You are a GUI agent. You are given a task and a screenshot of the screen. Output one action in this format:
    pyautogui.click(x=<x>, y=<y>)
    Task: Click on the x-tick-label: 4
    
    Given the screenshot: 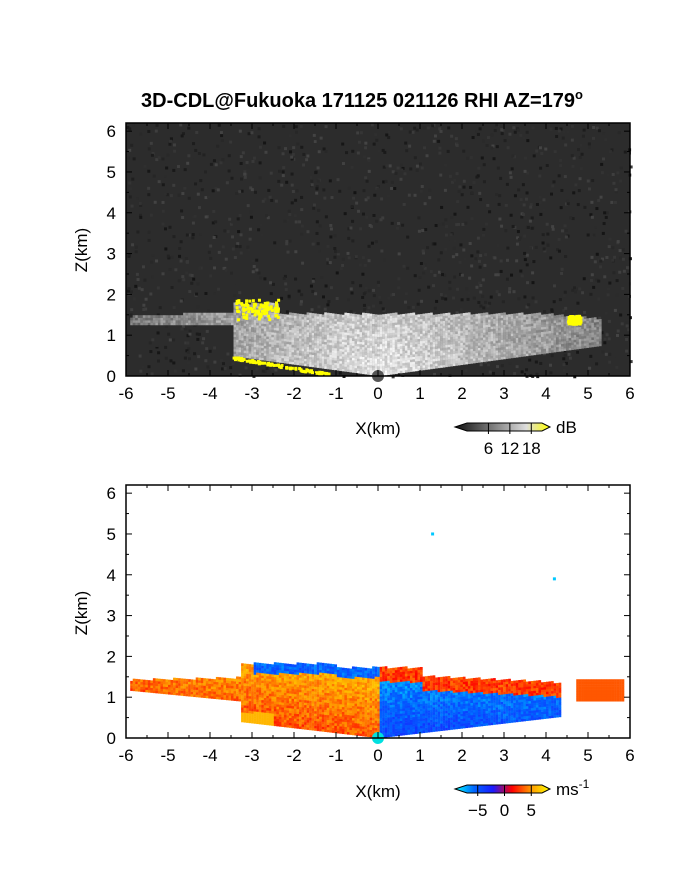 What is the action you would take?
    pyautogui.click(x=545, y=393)
    